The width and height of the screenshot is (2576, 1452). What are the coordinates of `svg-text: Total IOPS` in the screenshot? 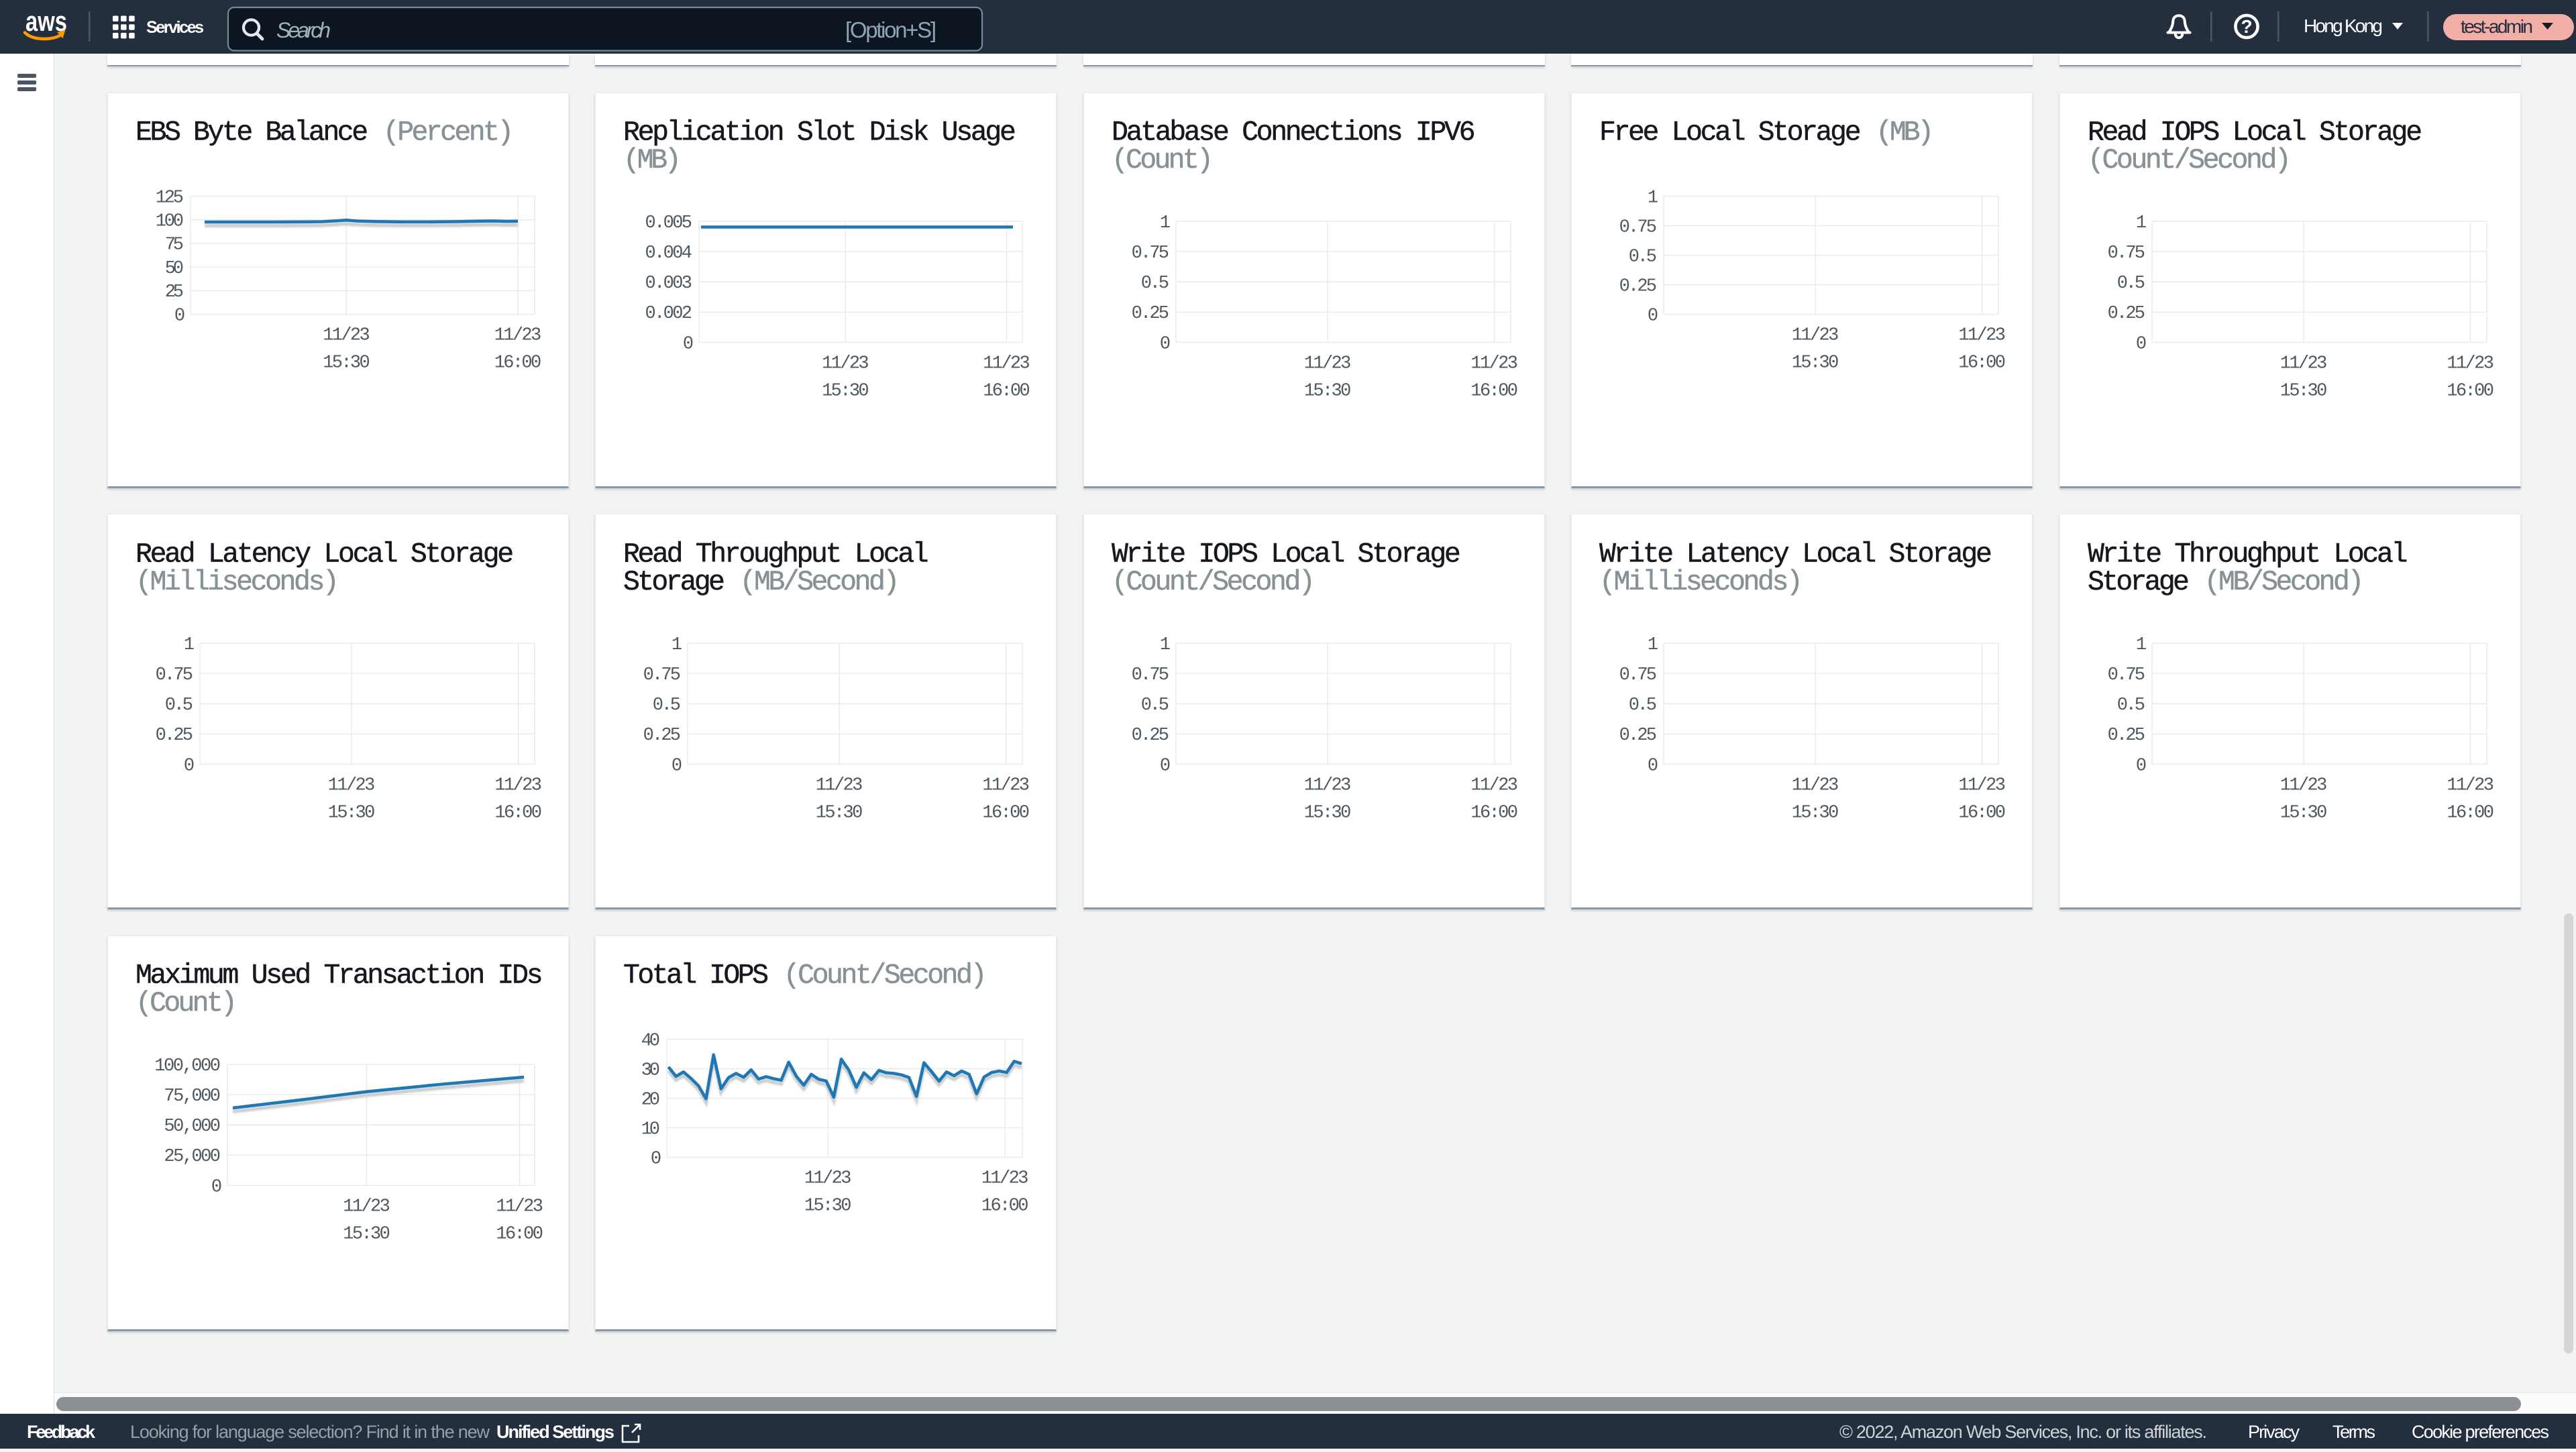 It's located at (696, 976).